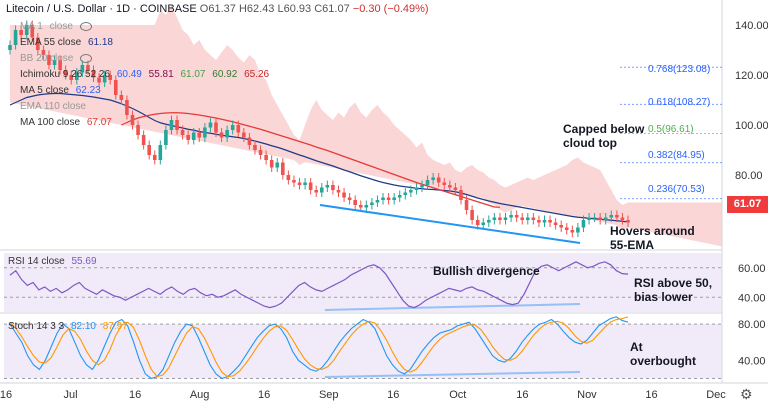 Image resolution: width=768 pixels, height=405 pixels. What do you see at coordinates (257, 74) in the screenshot?
I see `ichimoku-span-b: 65.26` at bounding box center [257, 74].